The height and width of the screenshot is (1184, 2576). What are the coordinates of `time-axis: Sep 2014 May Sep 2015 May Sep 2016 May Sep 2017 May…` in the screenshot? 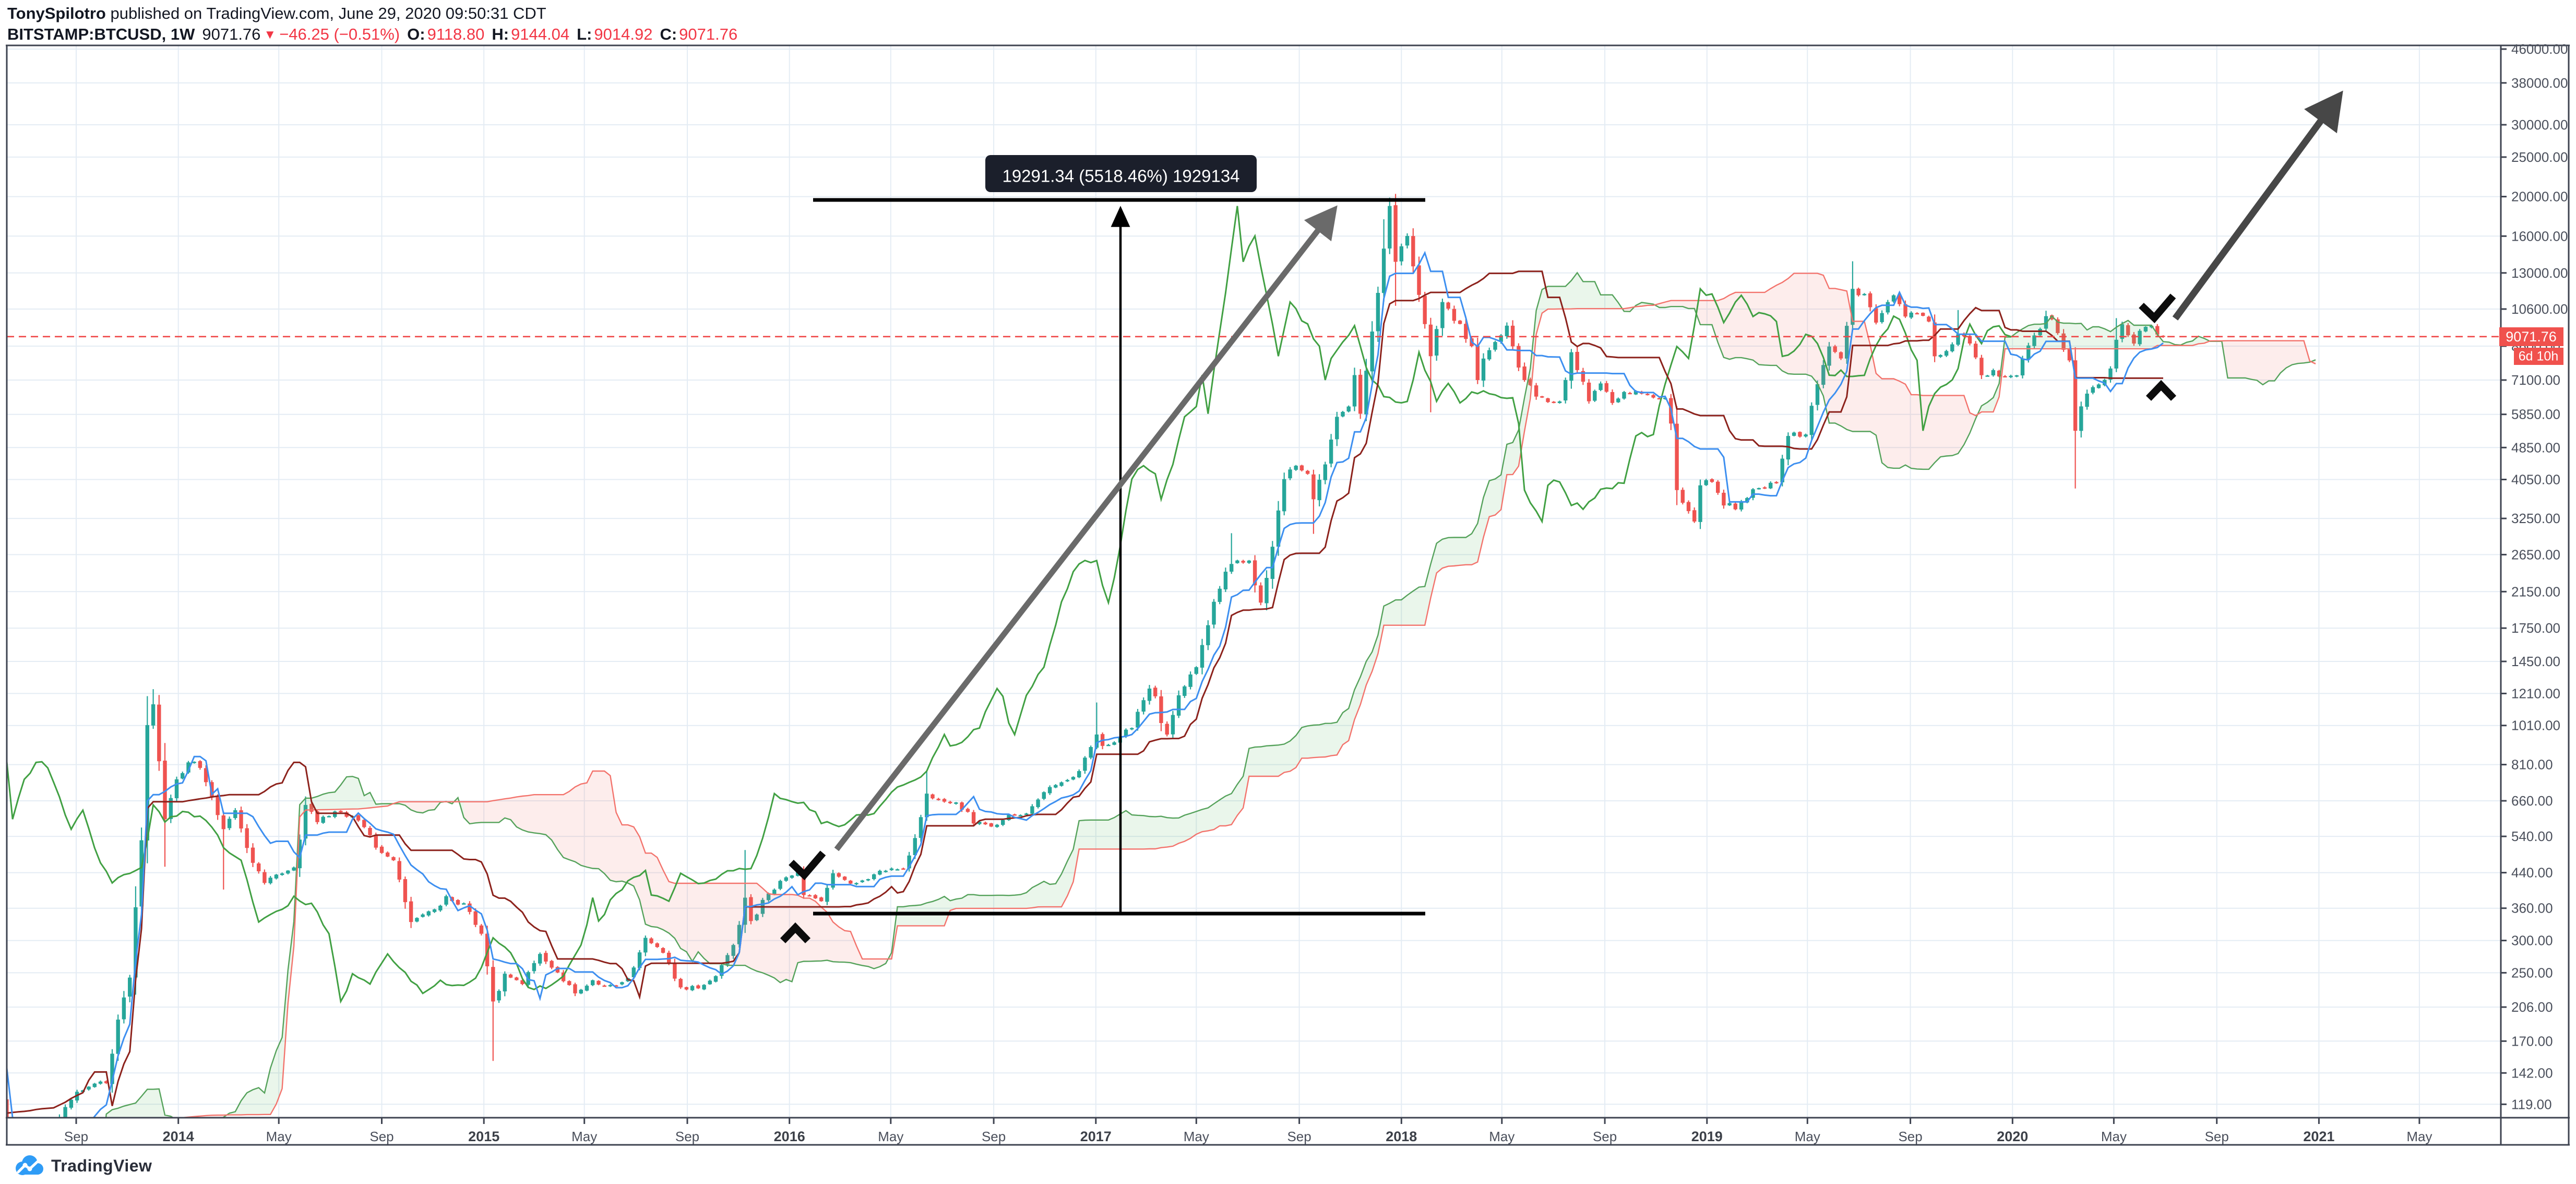 It's located at (1248, 1136).